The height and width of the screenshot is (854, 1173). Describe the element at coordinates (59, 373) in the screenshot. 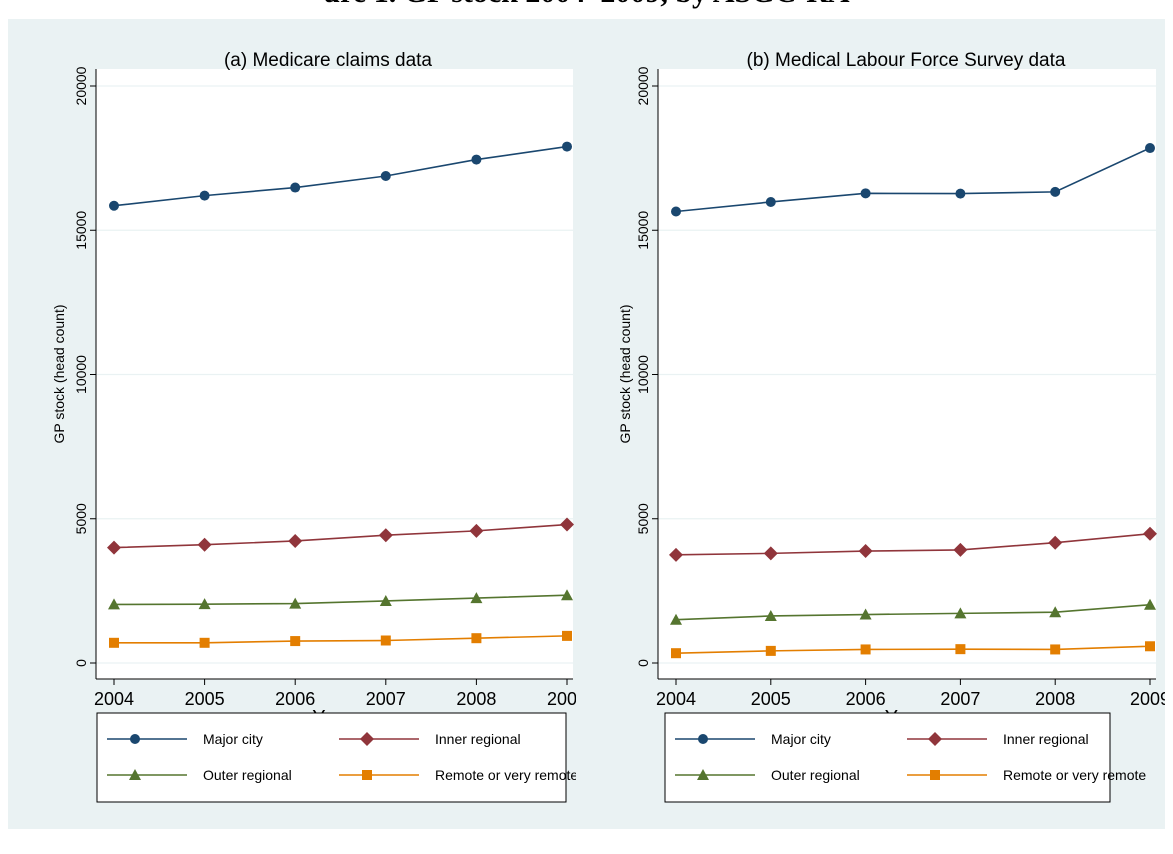

I see `y-axis-label: GP stock (head count)` at that location.